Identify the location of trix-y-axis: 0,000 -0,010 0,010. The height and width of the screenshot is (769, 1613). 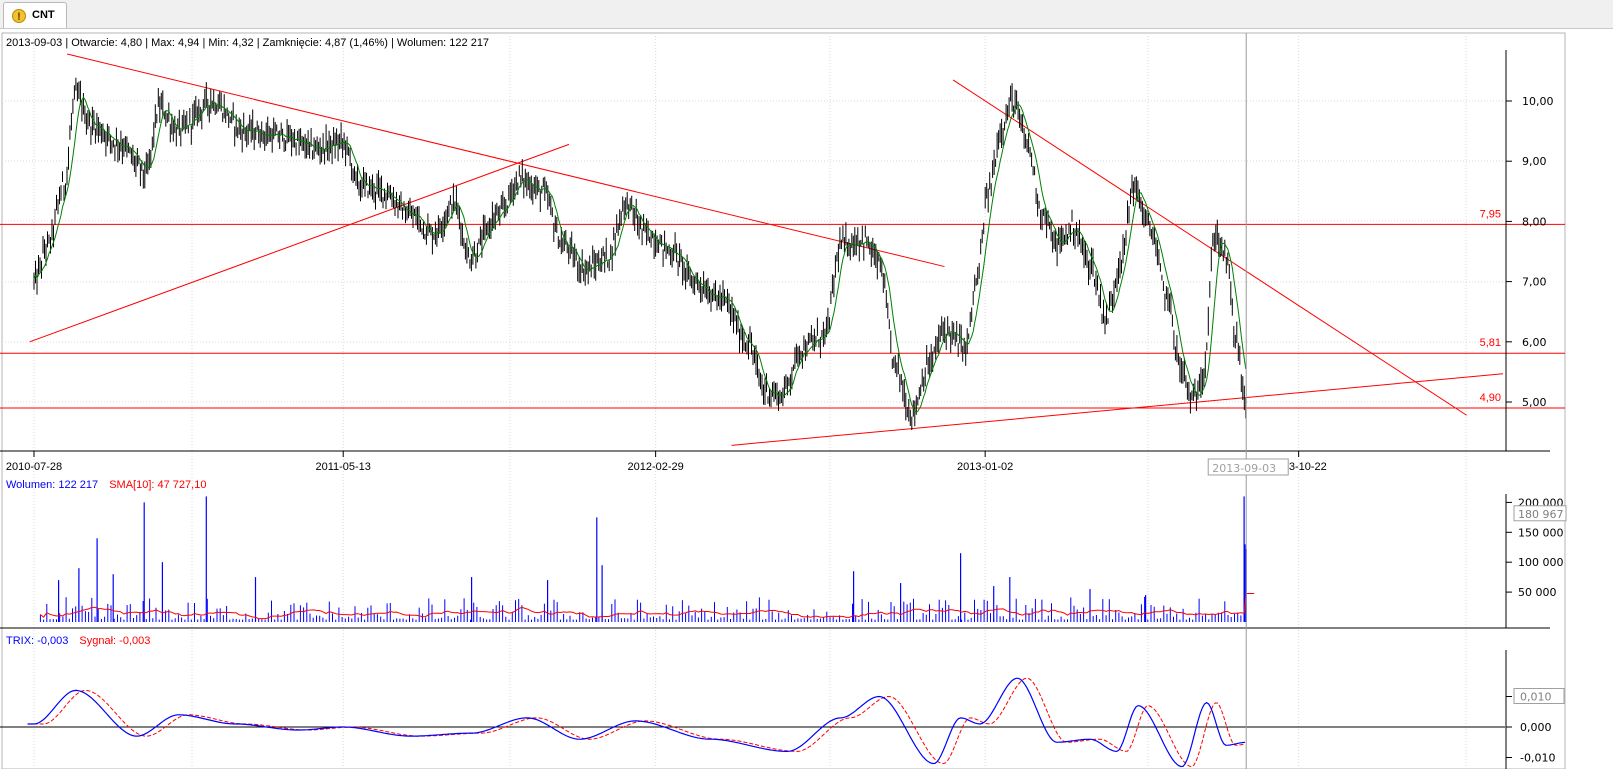
(1535, 709).